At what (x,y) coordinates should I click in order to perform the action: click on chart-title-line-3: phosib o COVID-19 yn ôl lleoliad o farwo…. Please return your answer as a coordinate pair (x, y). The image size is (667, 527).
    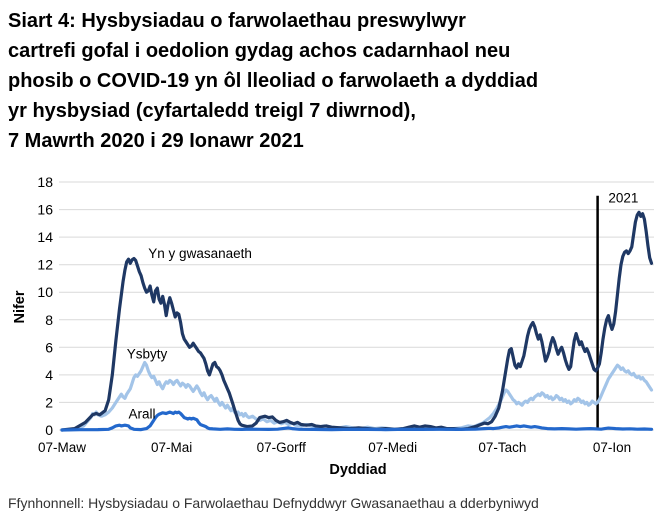
    Looking at the image, I should click on (273, 81).